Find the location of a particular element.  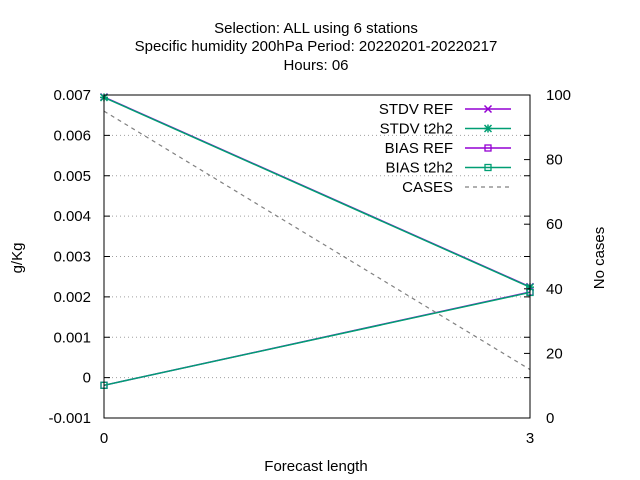

y-tick-label: 0.002 is located at coordinates (72, 297).